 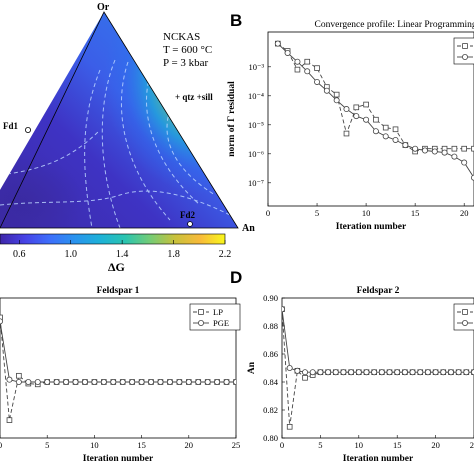 I want to click on system-label: NCKAS, so click(x=181, y=37).